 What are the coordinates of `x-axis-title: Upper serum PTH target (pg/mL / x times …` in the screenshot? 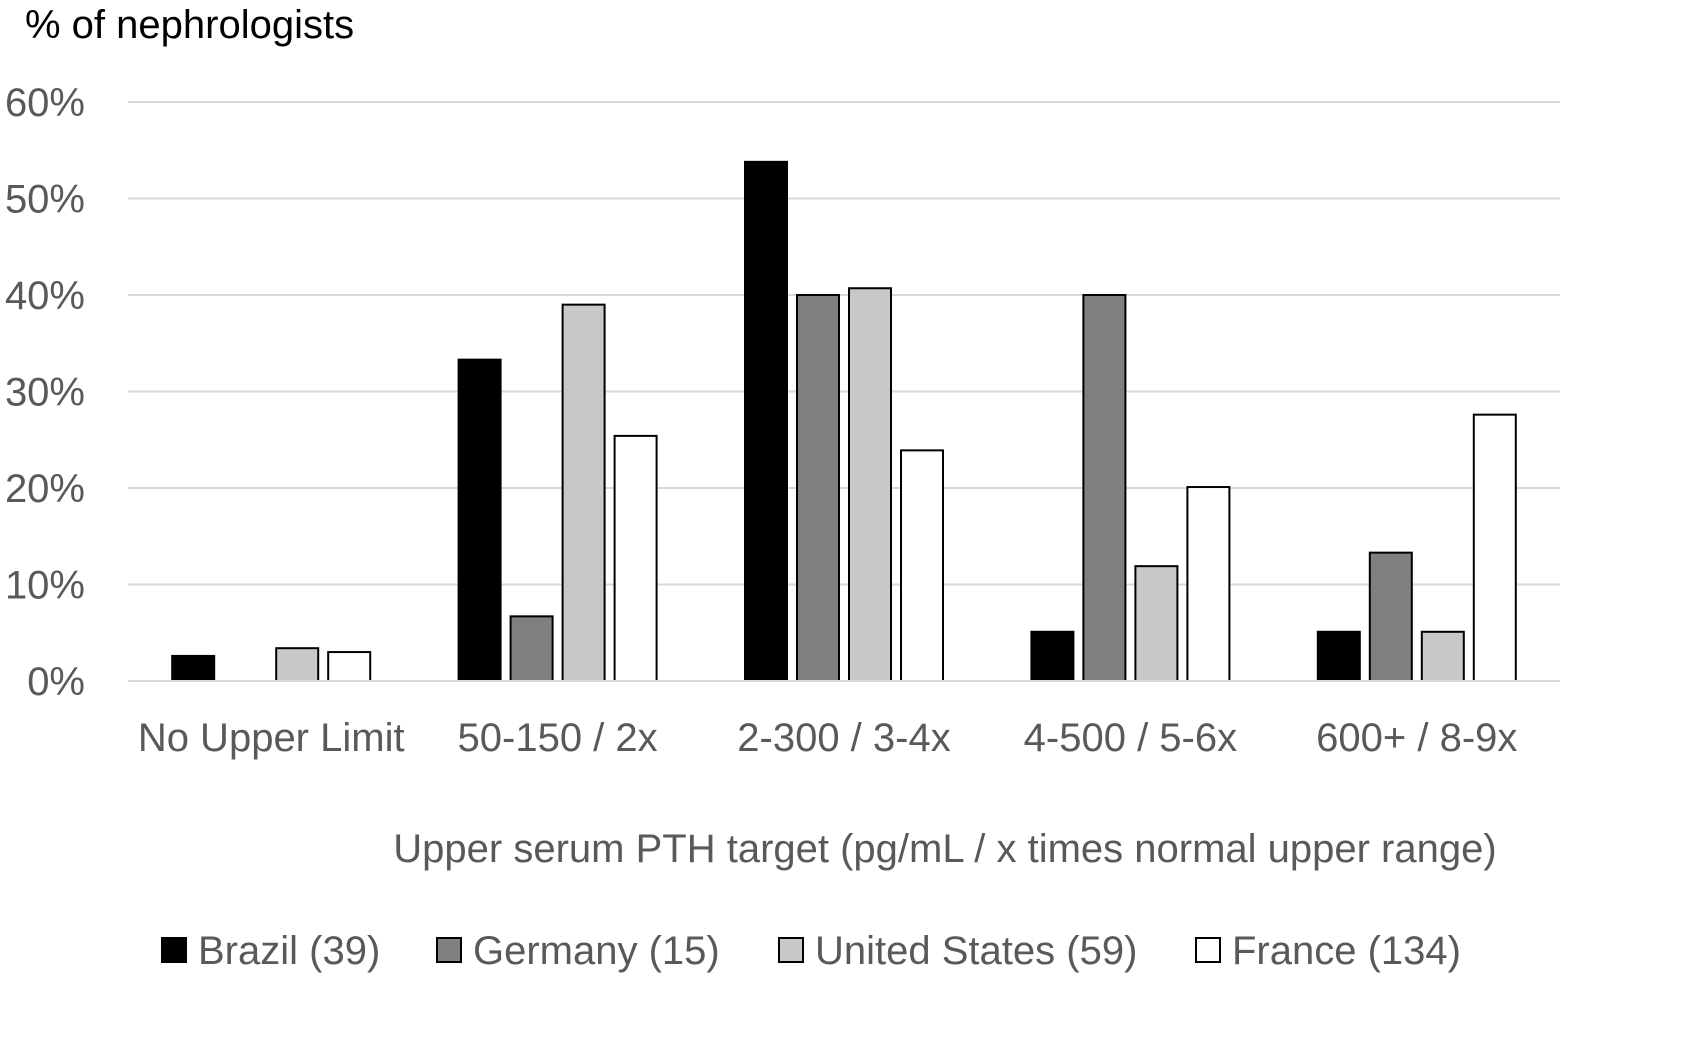 It's located at (944, 849).